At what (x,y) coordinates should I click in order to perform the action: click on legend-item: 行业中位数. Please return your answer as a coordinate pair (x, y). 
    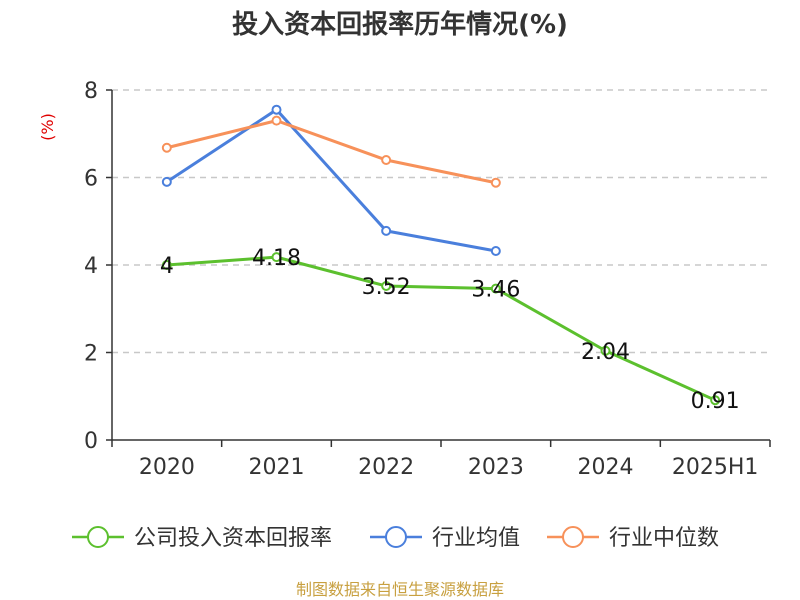
    Looking at the image, I should click on (633, 538).